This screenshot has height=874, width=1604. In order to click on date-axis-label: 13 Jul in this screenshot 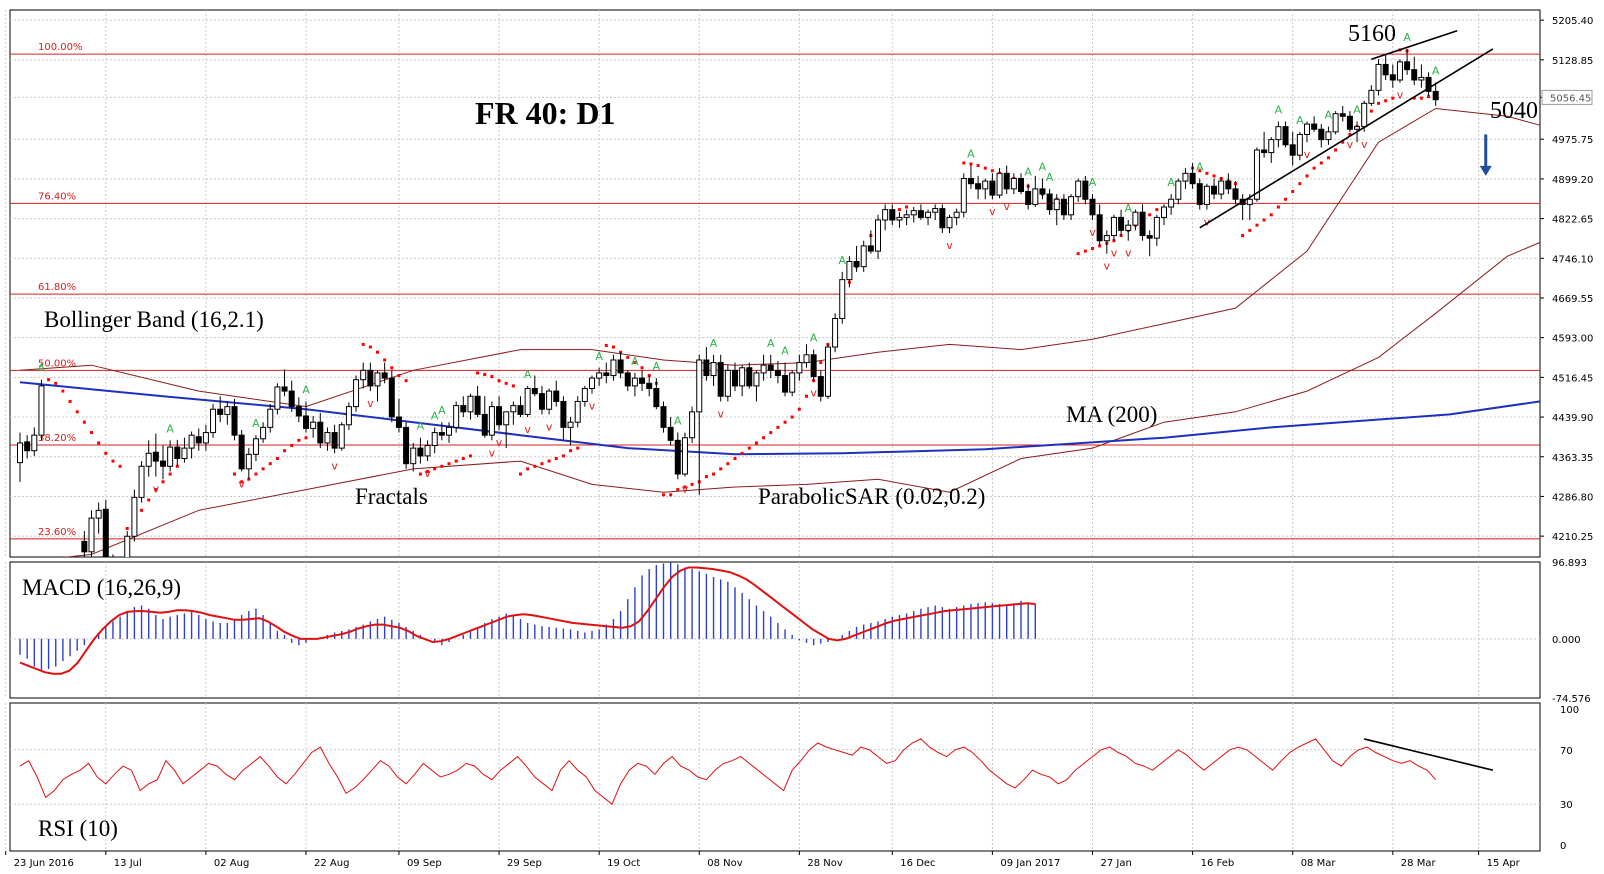, I will do `click(128, 863)`.